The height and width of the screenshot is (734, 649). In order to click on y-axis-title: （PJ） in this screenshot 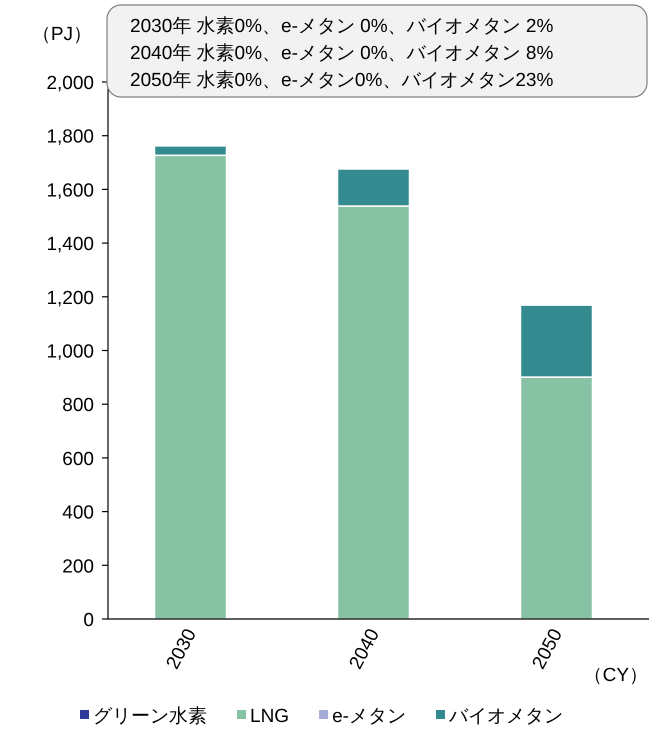, I will do `click(62, 34)`.